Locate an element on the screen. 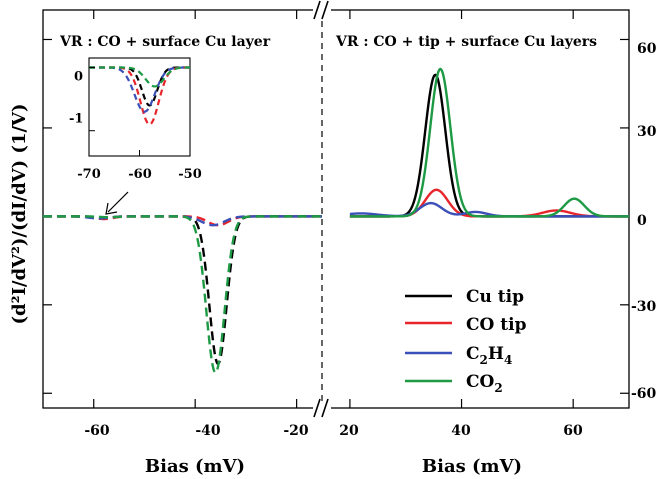 The width and height of the screenshot is (661, 479). inset-curves is located at coordinates (139, 111).